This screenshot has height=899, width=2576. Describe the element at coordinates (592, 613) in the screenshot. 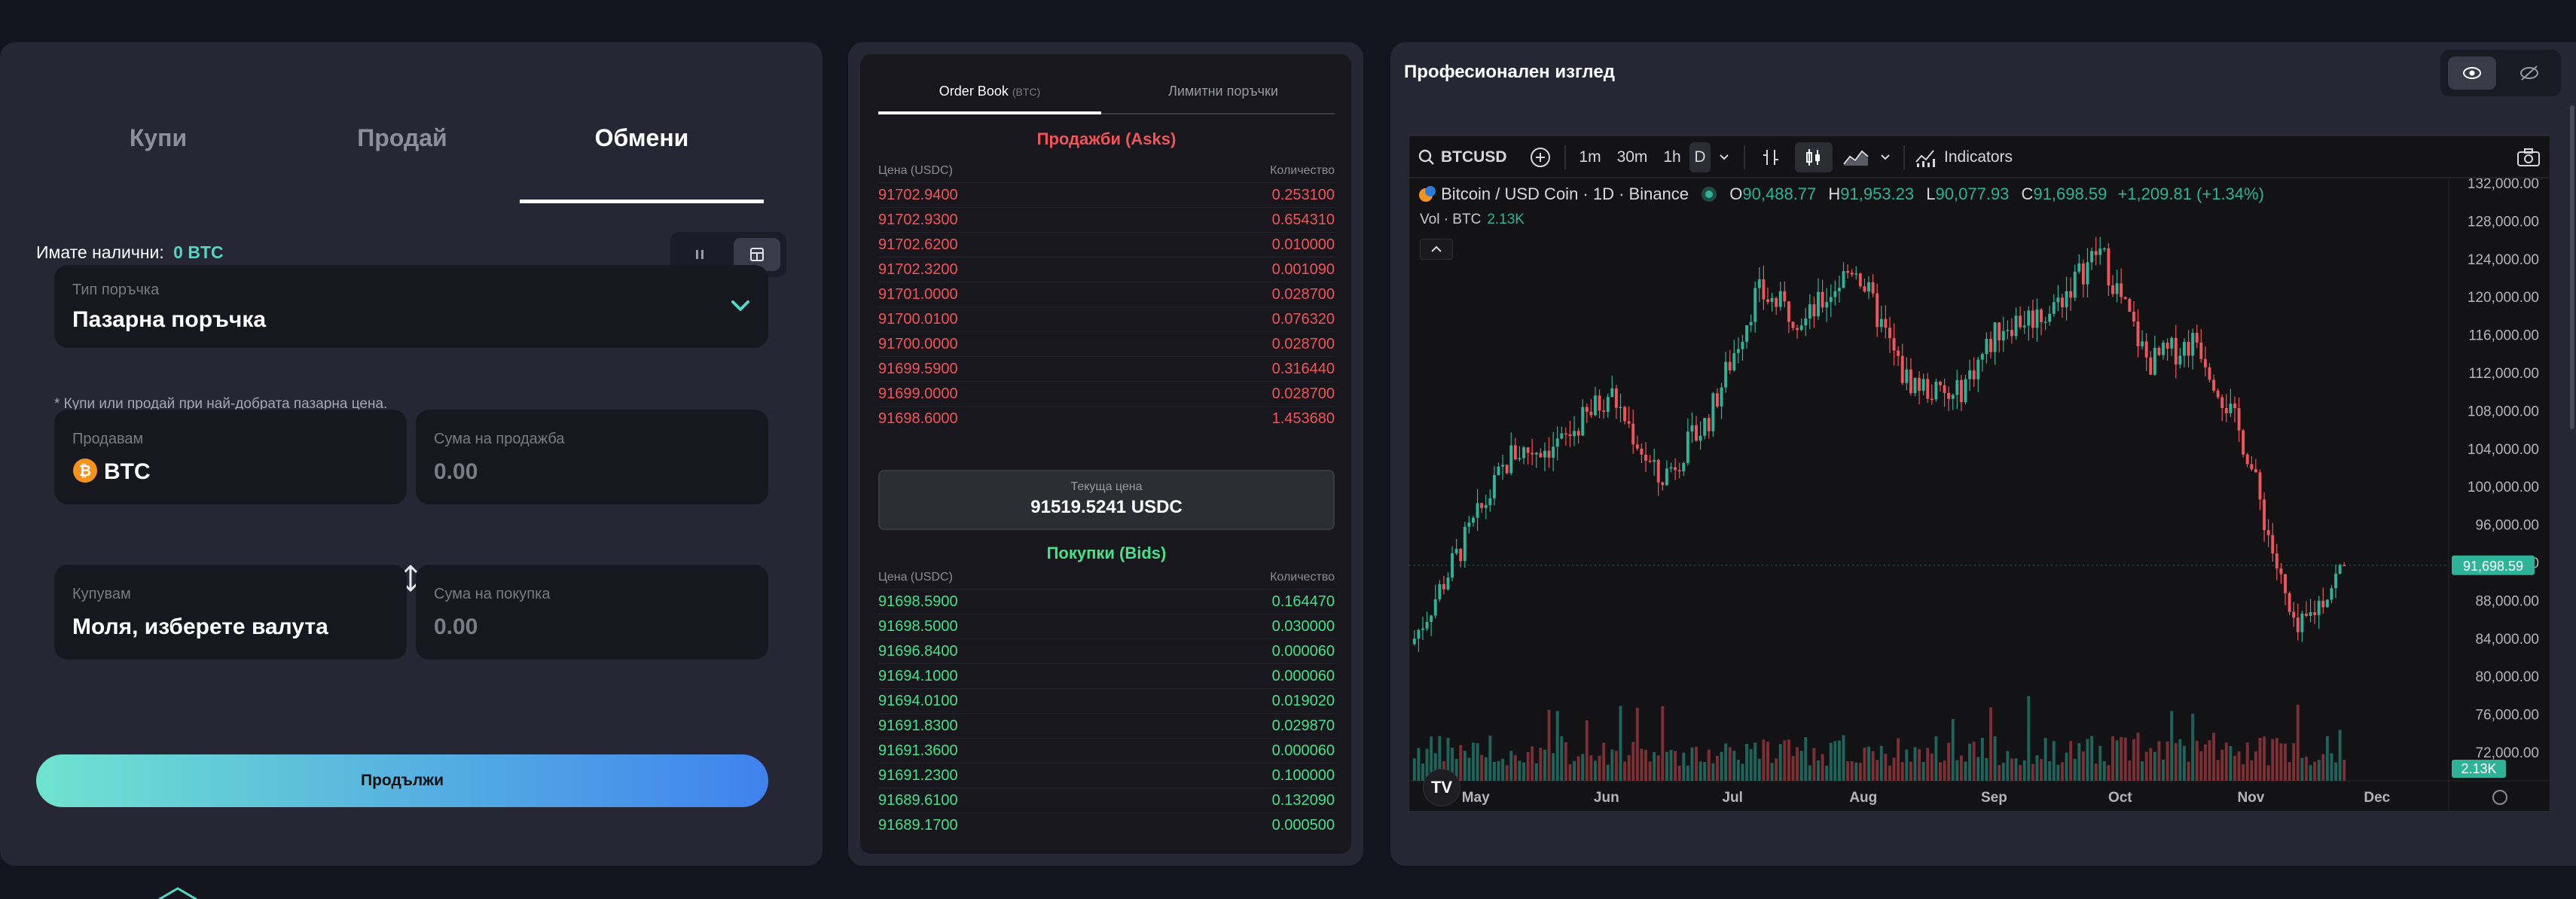

I see `buy-amount-field: Сума на покупка 0.00` at that location.